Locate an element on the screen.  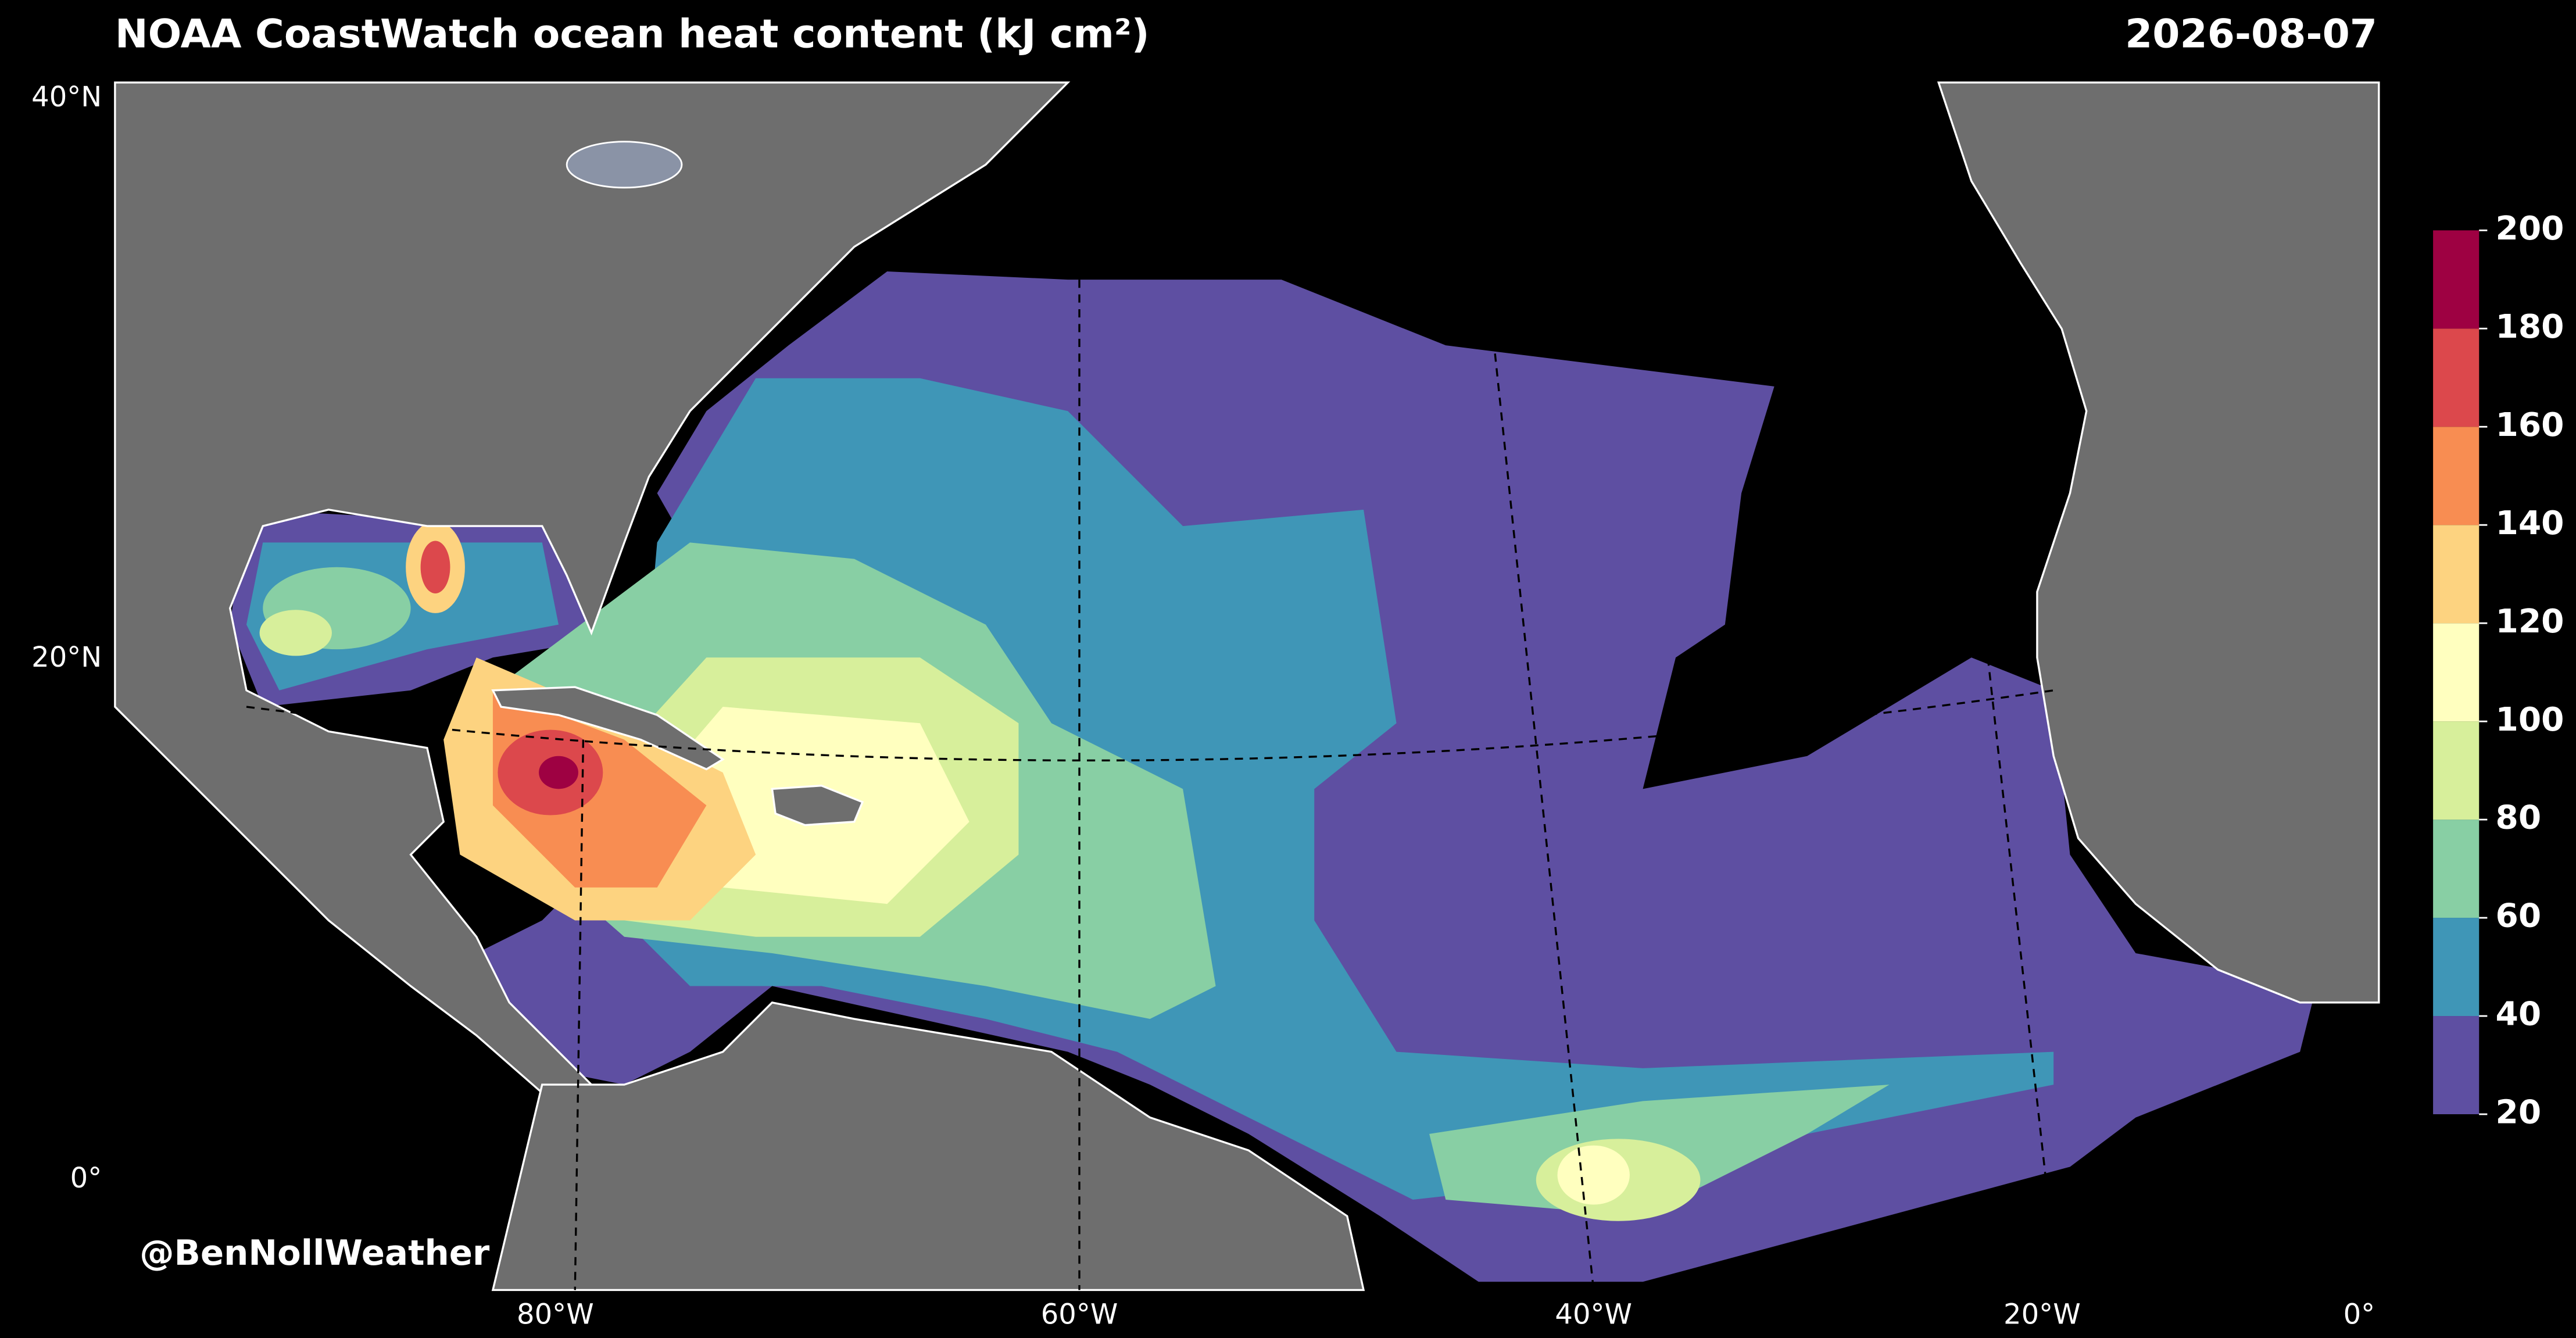
hispaniola is located at coordinates (817, 805).